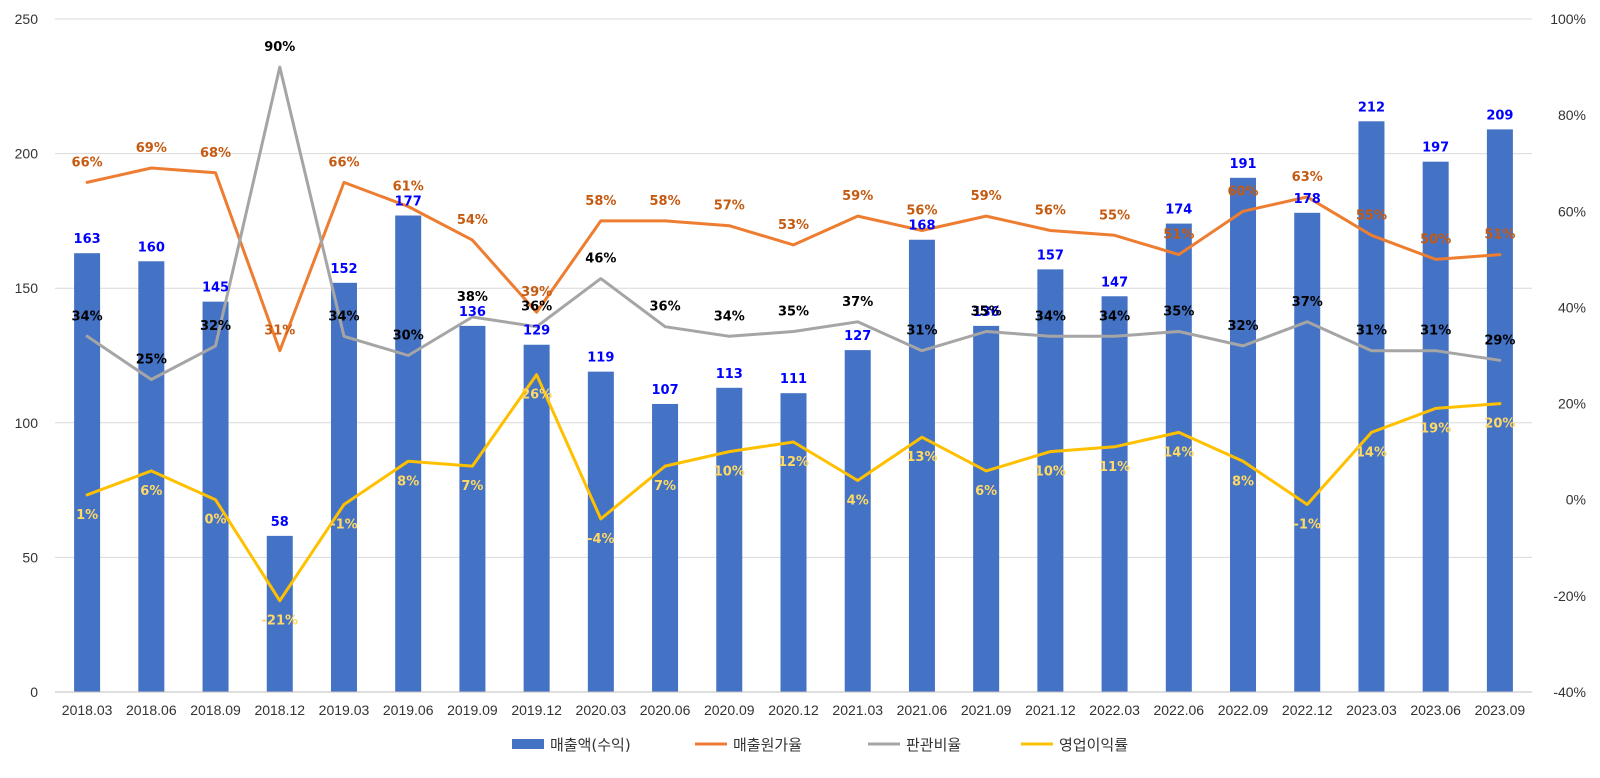 The width and height of the screenshot is (1600, 778). Describe the element at coordinates (215, 153) in the screenshot. I see `data-label-series-1: 68%` at that location.